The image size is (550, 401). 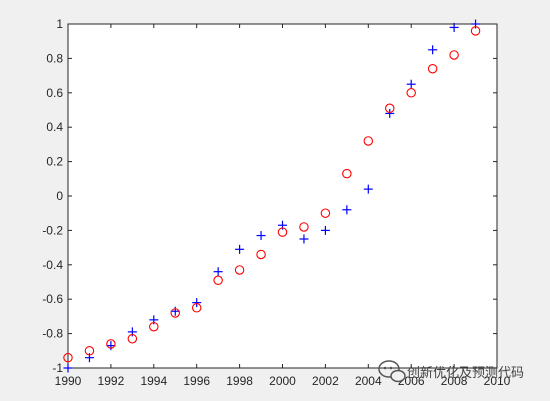 I want to click on watermark-text: 创新优化及预测代码, so click(x=465, y=373).